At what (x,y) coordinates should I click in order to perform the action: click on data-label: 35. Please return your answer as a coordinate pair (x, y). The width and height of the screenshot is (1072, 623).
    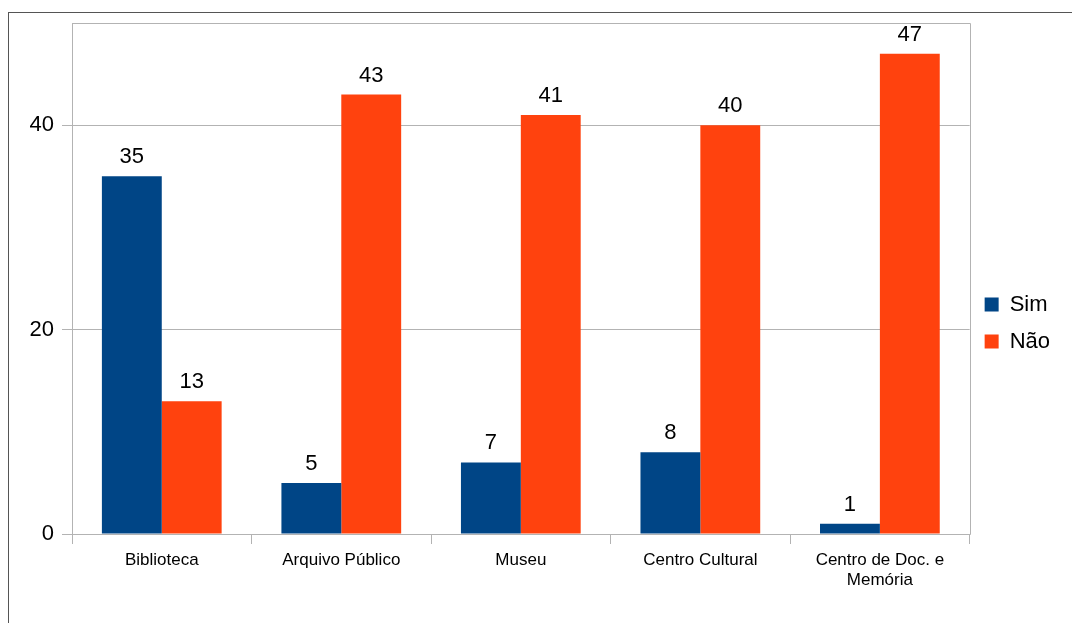
    Looking at the image, I should click on (132, 156).